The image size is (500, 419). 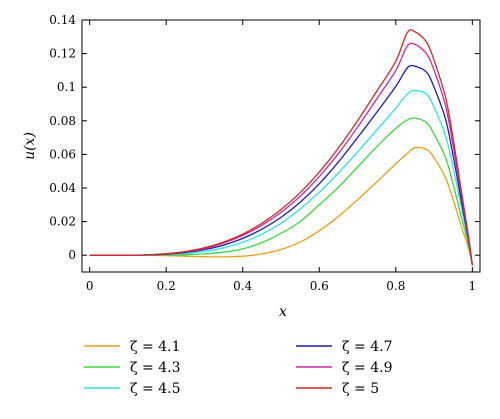 What do you see at coordinates (72, 255) in the screenshot?
I see `y-tick-label: 0` at bounding box center [72, 255].